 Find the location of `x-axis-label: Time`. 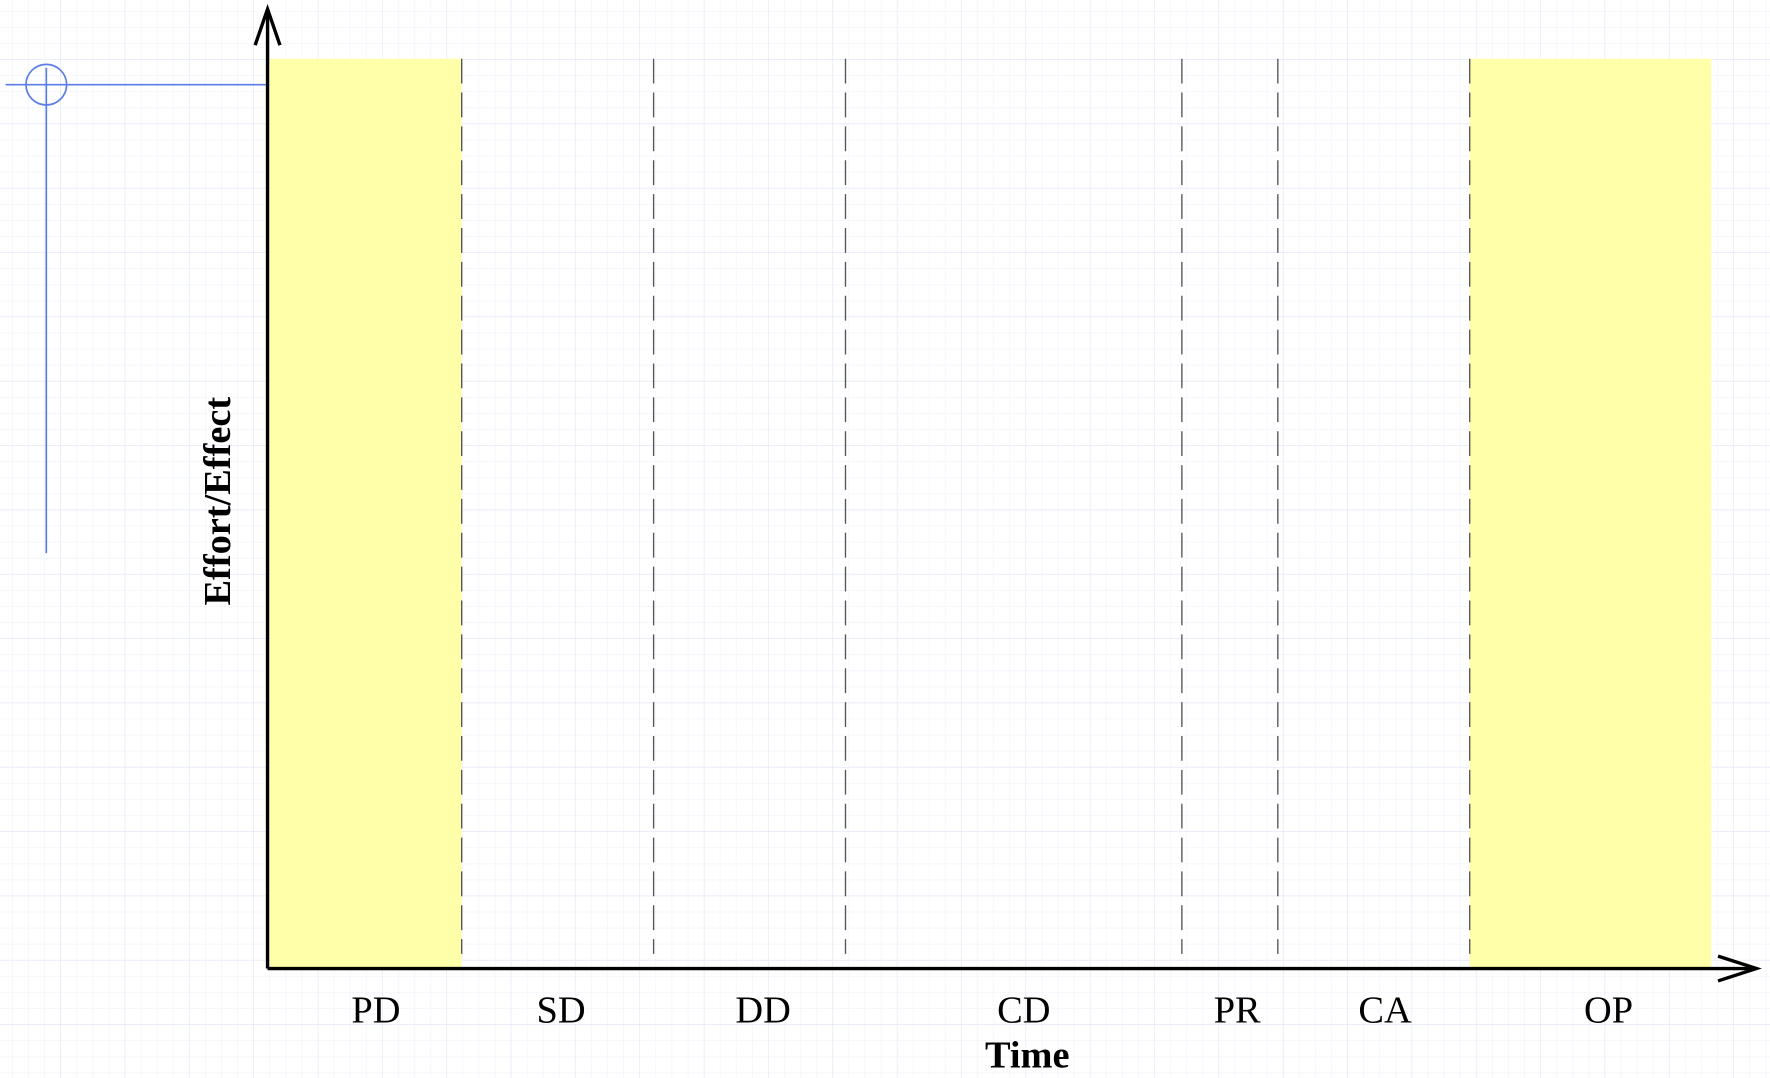

x-axis-label: Time is located at coordinates (1027, 1056).